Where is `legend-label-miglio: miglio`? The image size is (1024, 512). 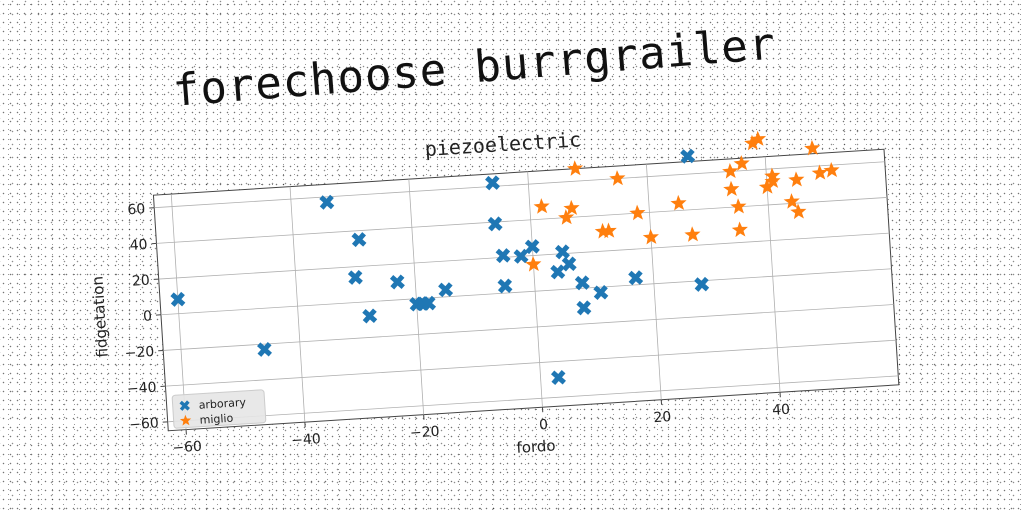 legend-label-miglio: miglio is located at coordinates (216, 419).